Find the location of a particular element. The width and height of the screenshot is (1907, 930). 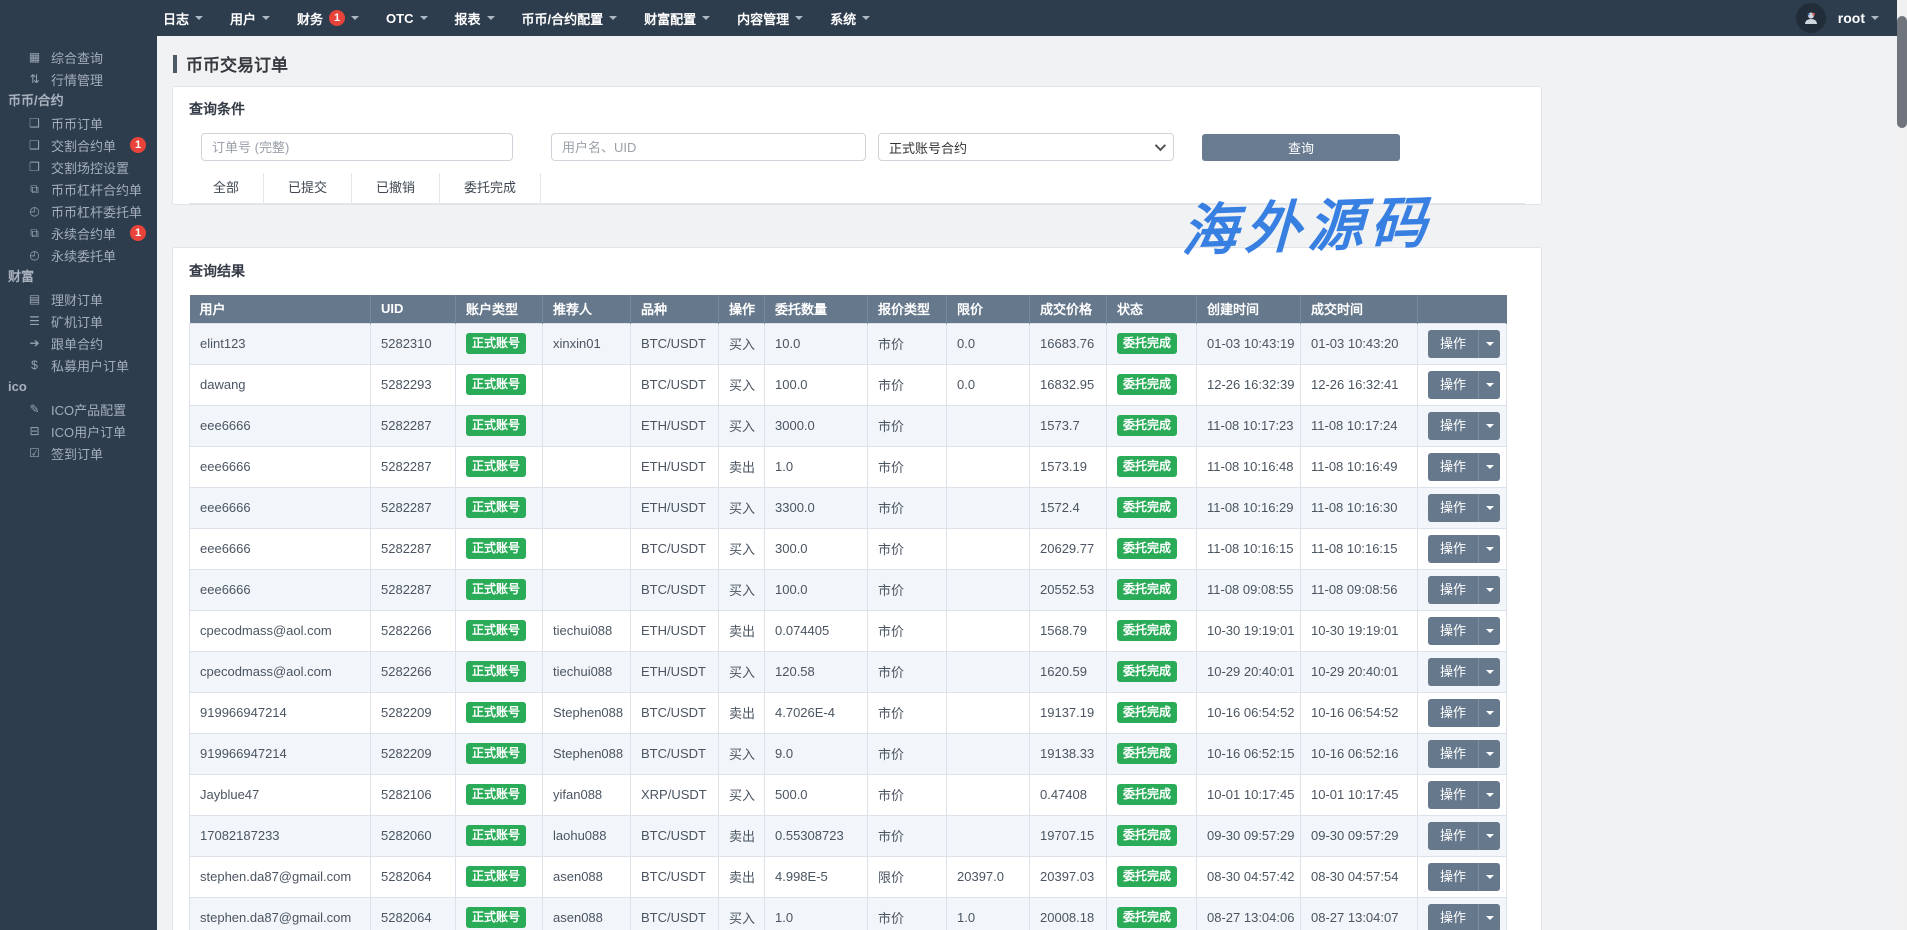

cell-created: 10-29 20:40:01 is located at coordinates (1248, 671).